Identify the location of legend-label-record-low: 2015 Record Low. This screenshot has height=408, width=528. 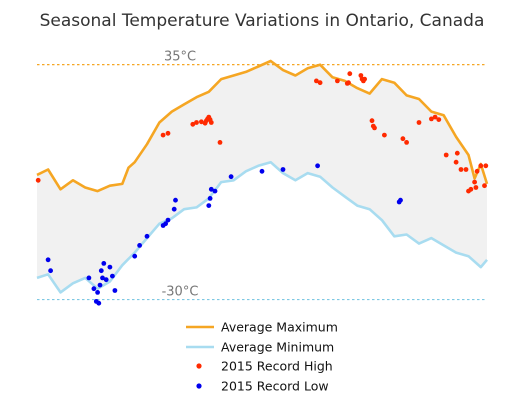
(275, 386).